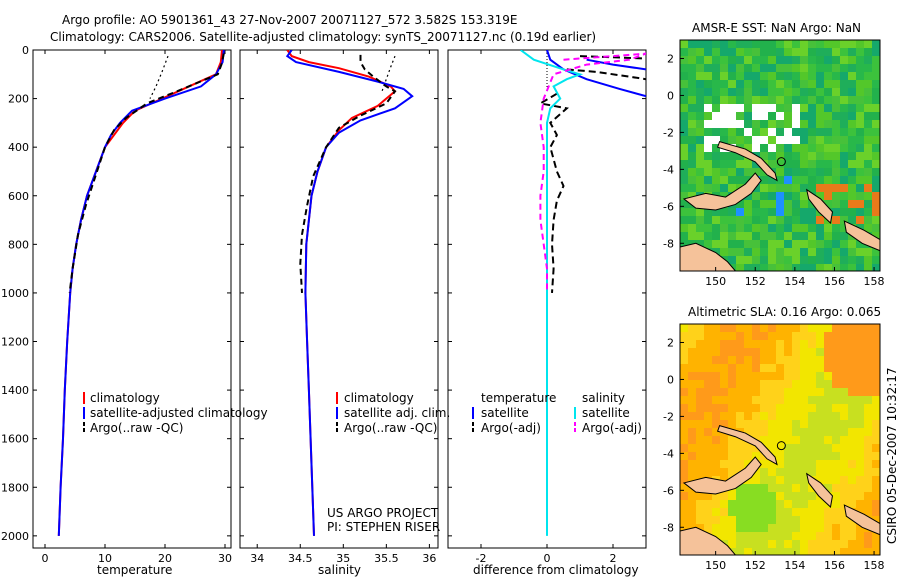 The image size is (900, 580). Describe the element at coordinates (606, 74) in the screenshot. I see `series-temperature-argo-adj` at that location.